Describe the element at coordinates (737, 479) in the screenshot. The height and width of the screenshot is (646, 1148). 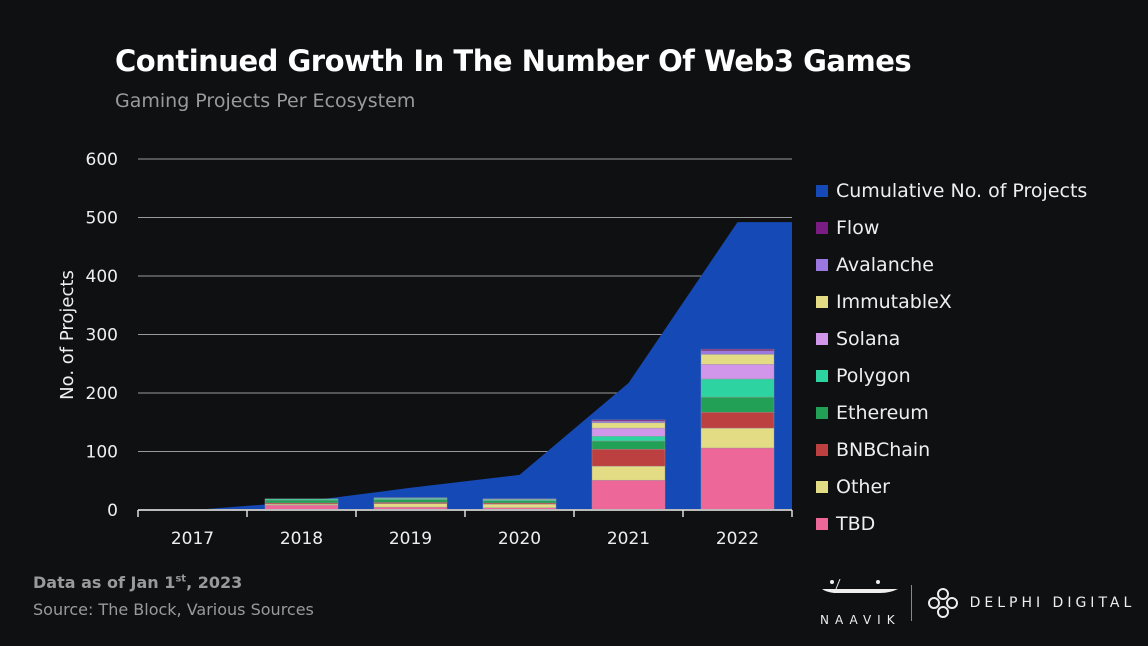
I see `bar-tbd-2022` at that location.